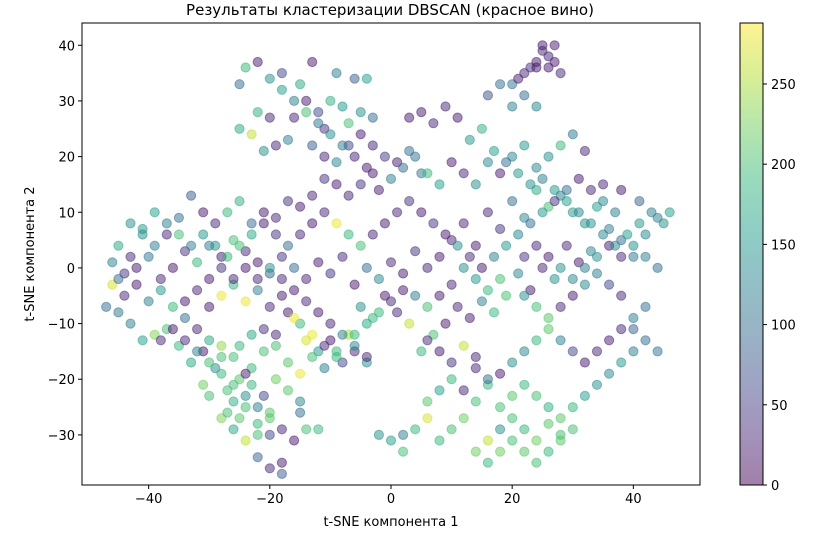 This screenshot has height=539, width=824. I want to click on y-tick-label: −30, so click(61, 436).